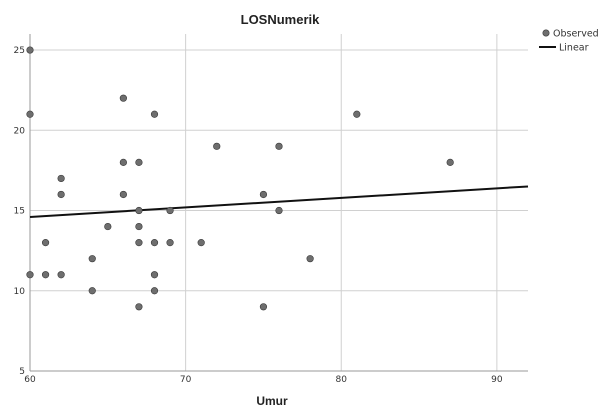 This screenshot has width=613, height=410. Describe the element at coordinates (342, 380) in the screenshot. I see `x-tick-label: 80` at that location.